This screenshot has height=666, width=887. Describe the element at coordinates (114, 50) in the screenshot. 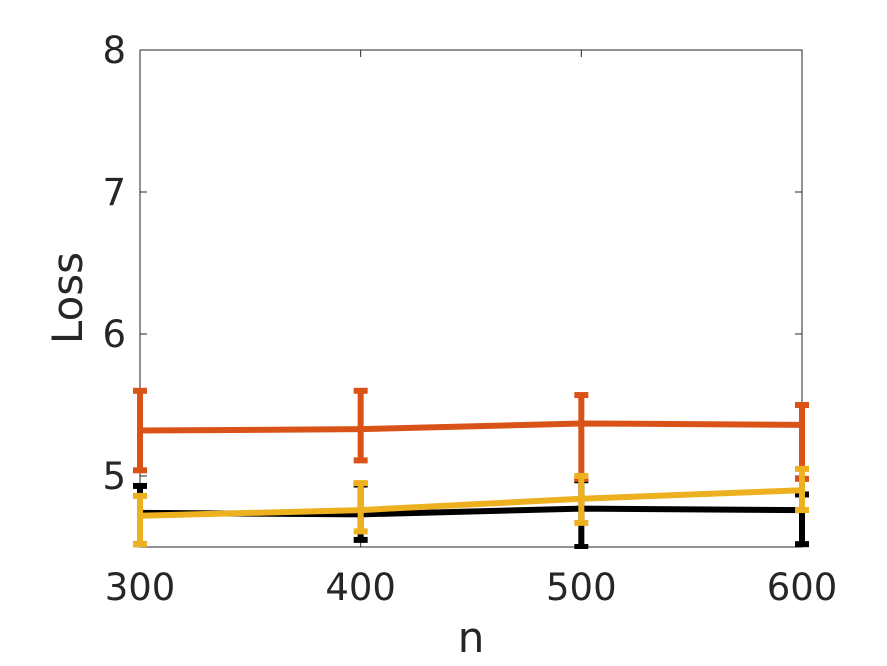

I see `y-tick-label: 8` at that location.